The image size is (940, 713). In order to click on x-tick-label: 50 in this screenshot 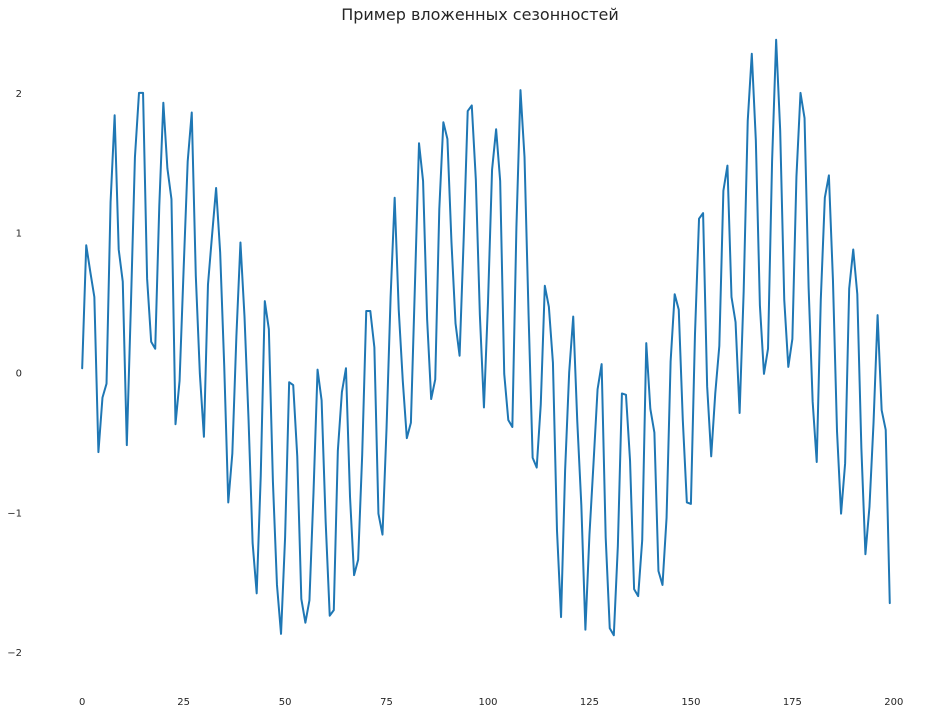, I will do `click(285, 702)`.